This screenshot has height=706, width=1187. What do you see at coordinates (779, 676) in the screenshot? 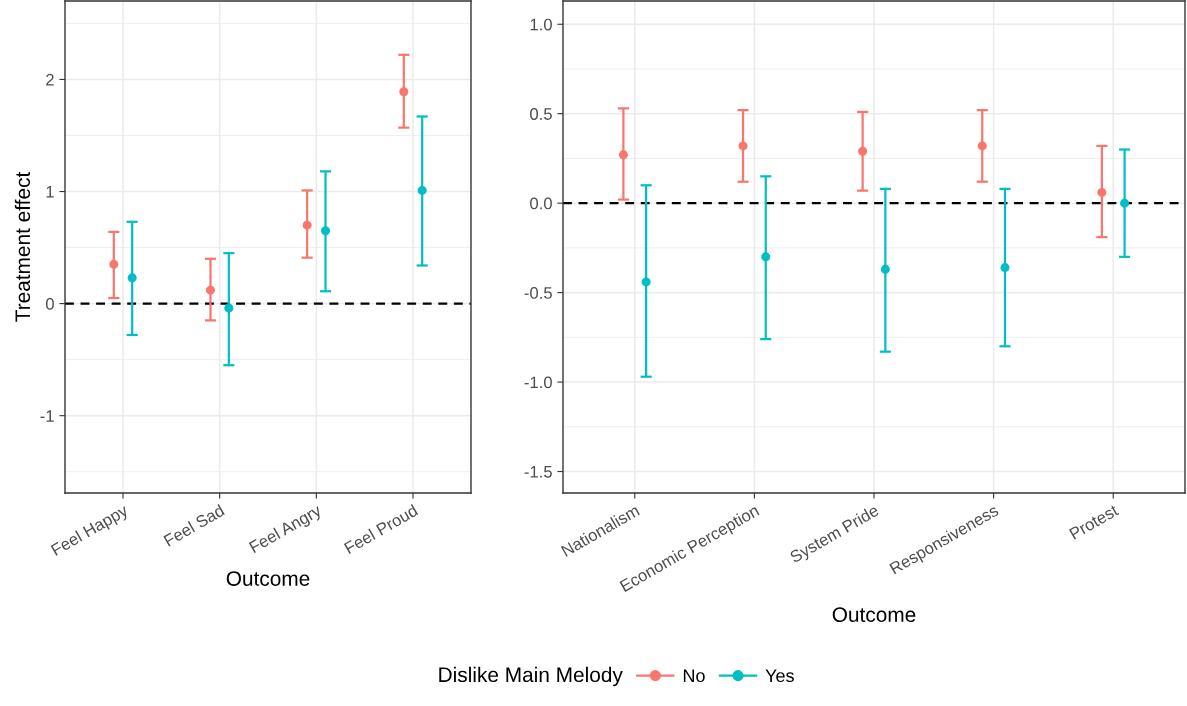
I see `legend-label: Yes` at bounding box center [779, 676].